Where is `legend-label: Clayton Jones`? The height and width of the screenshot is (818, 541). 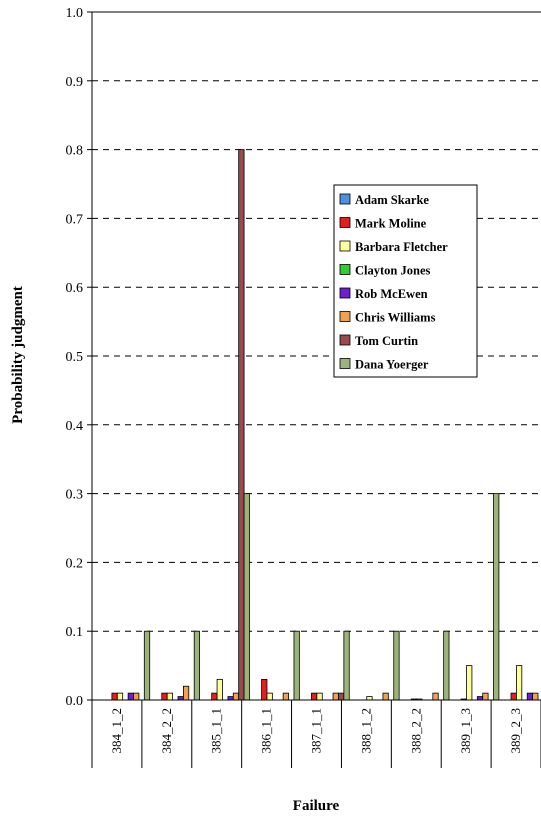 legend-label: Clayton Jones is located at coordinates (392, 271).